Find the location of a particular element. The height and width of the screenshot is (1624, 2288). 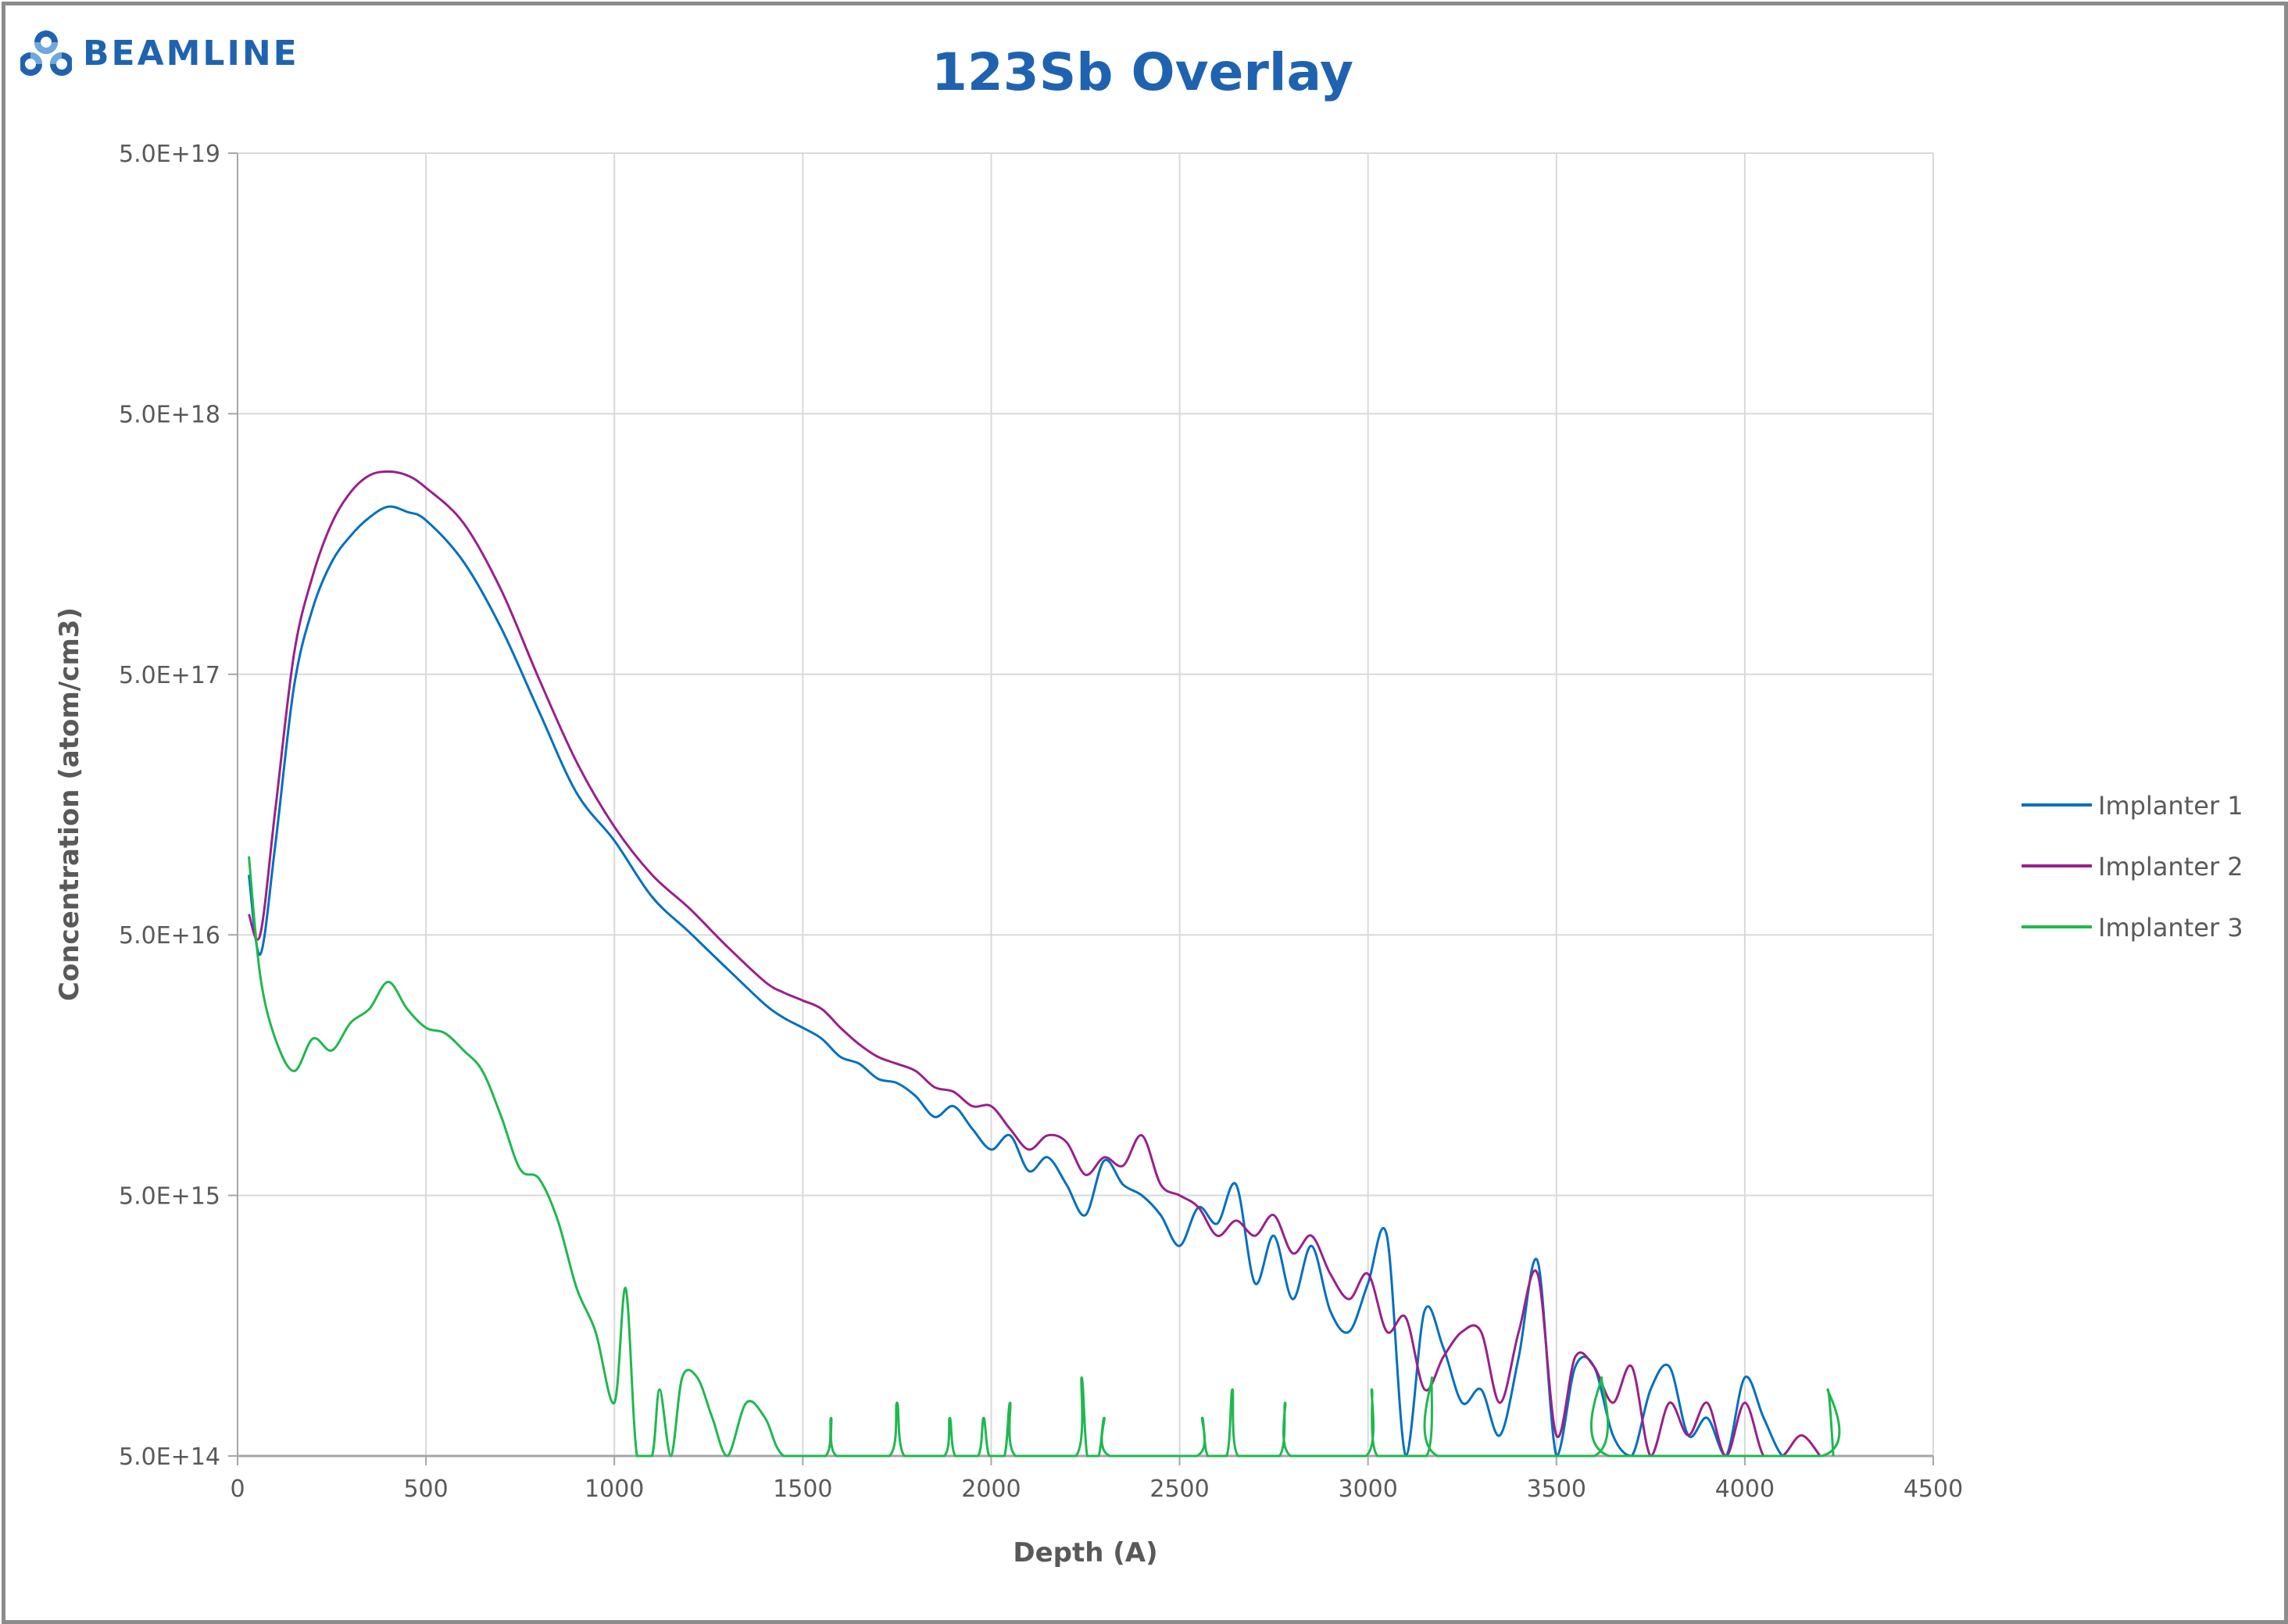

x-tick-label: 3000 is located at coordinates (1367, 1489).